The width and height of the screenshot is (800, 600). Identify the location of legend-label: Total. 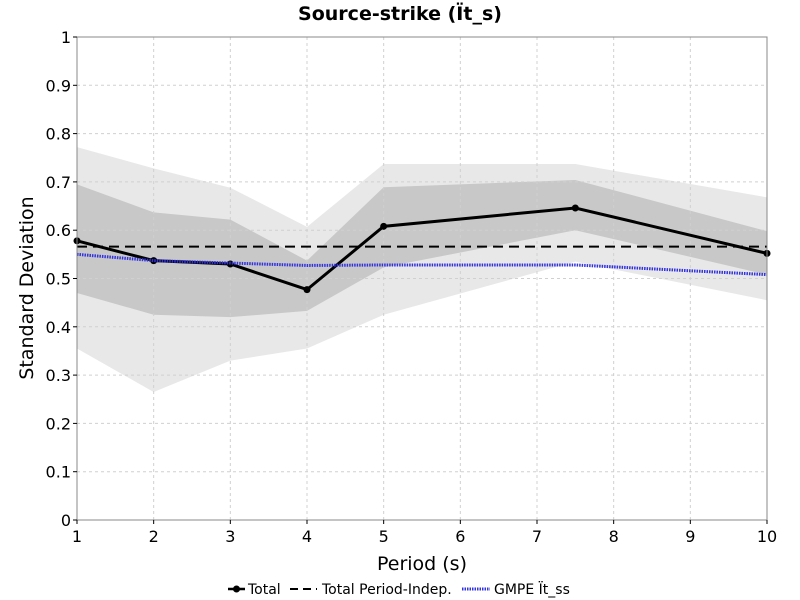
(264, 590).